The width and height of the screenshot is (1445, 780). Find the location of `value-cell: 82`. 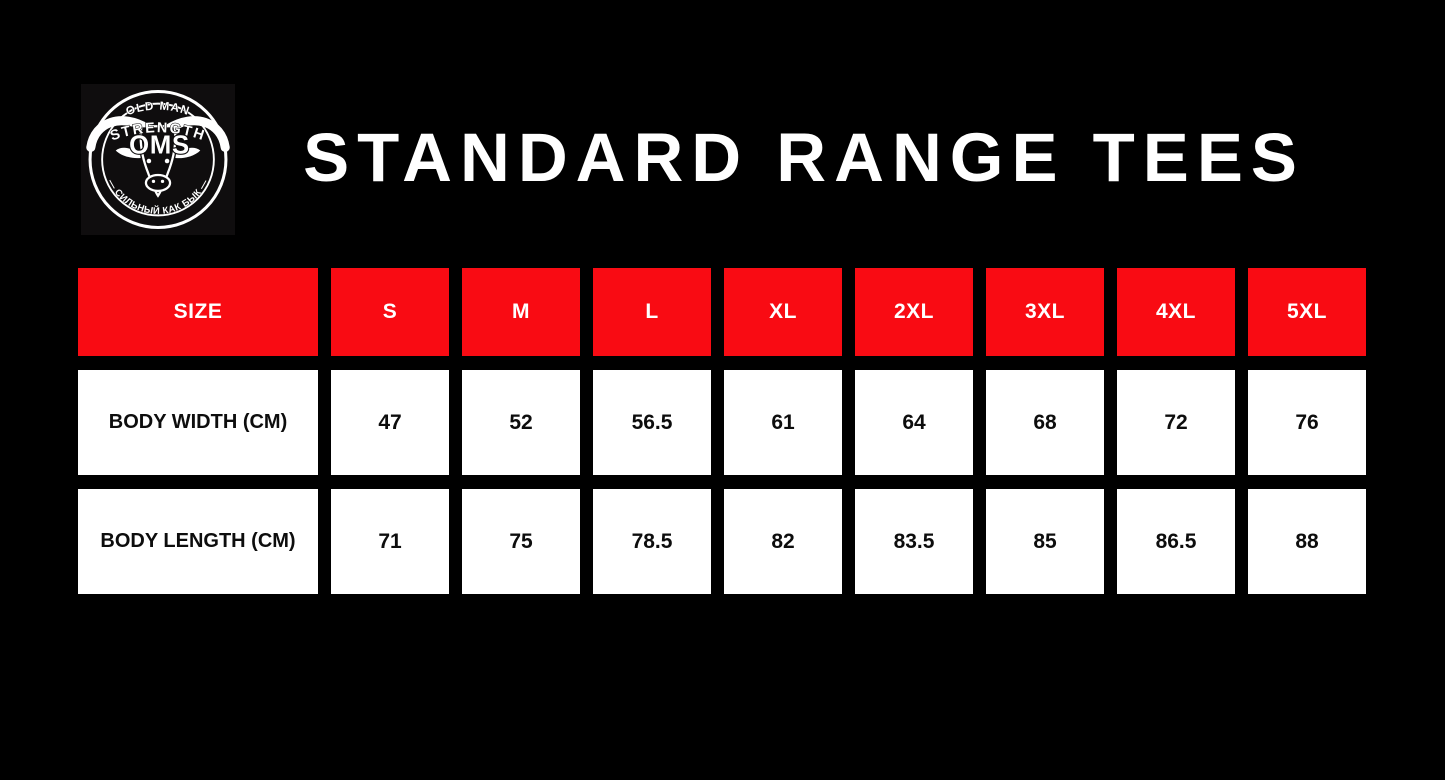

value-cell: 82 is located at coordinates (783, 541).